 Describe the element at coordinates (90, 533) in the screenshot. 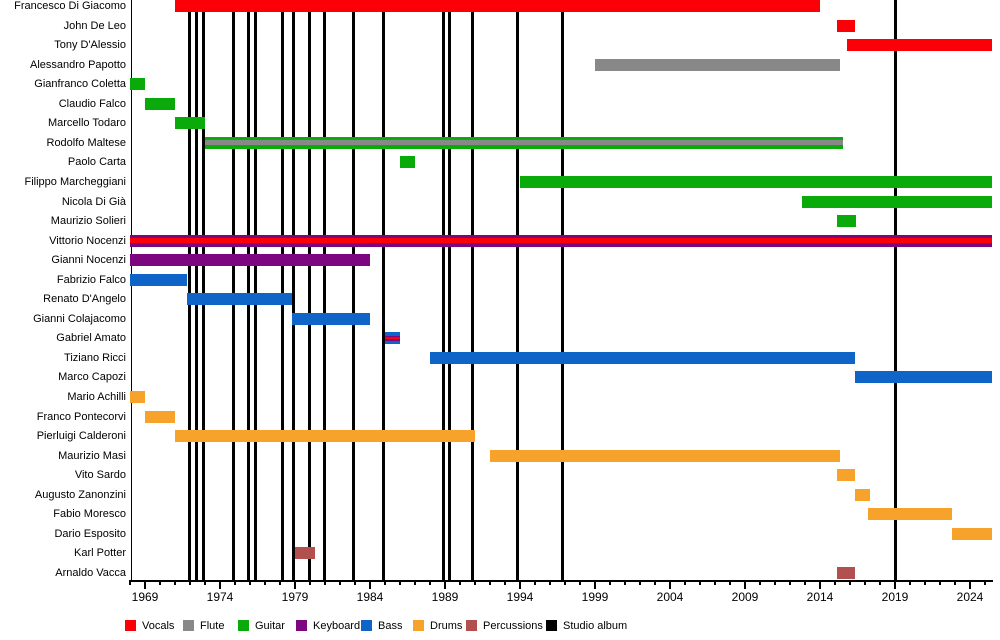

I see `member-label: Dario Esposito` at that location.